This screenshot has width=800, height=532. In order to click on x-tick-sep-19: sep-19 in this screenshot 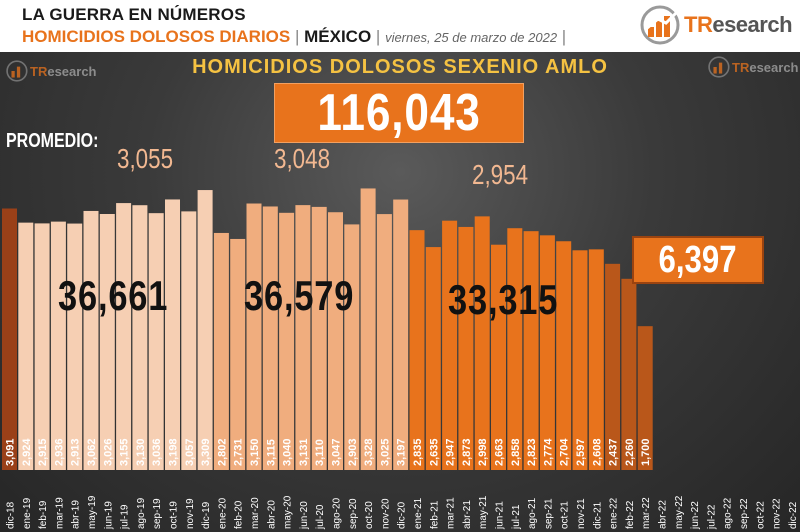, I will do `click(157, 513)`.